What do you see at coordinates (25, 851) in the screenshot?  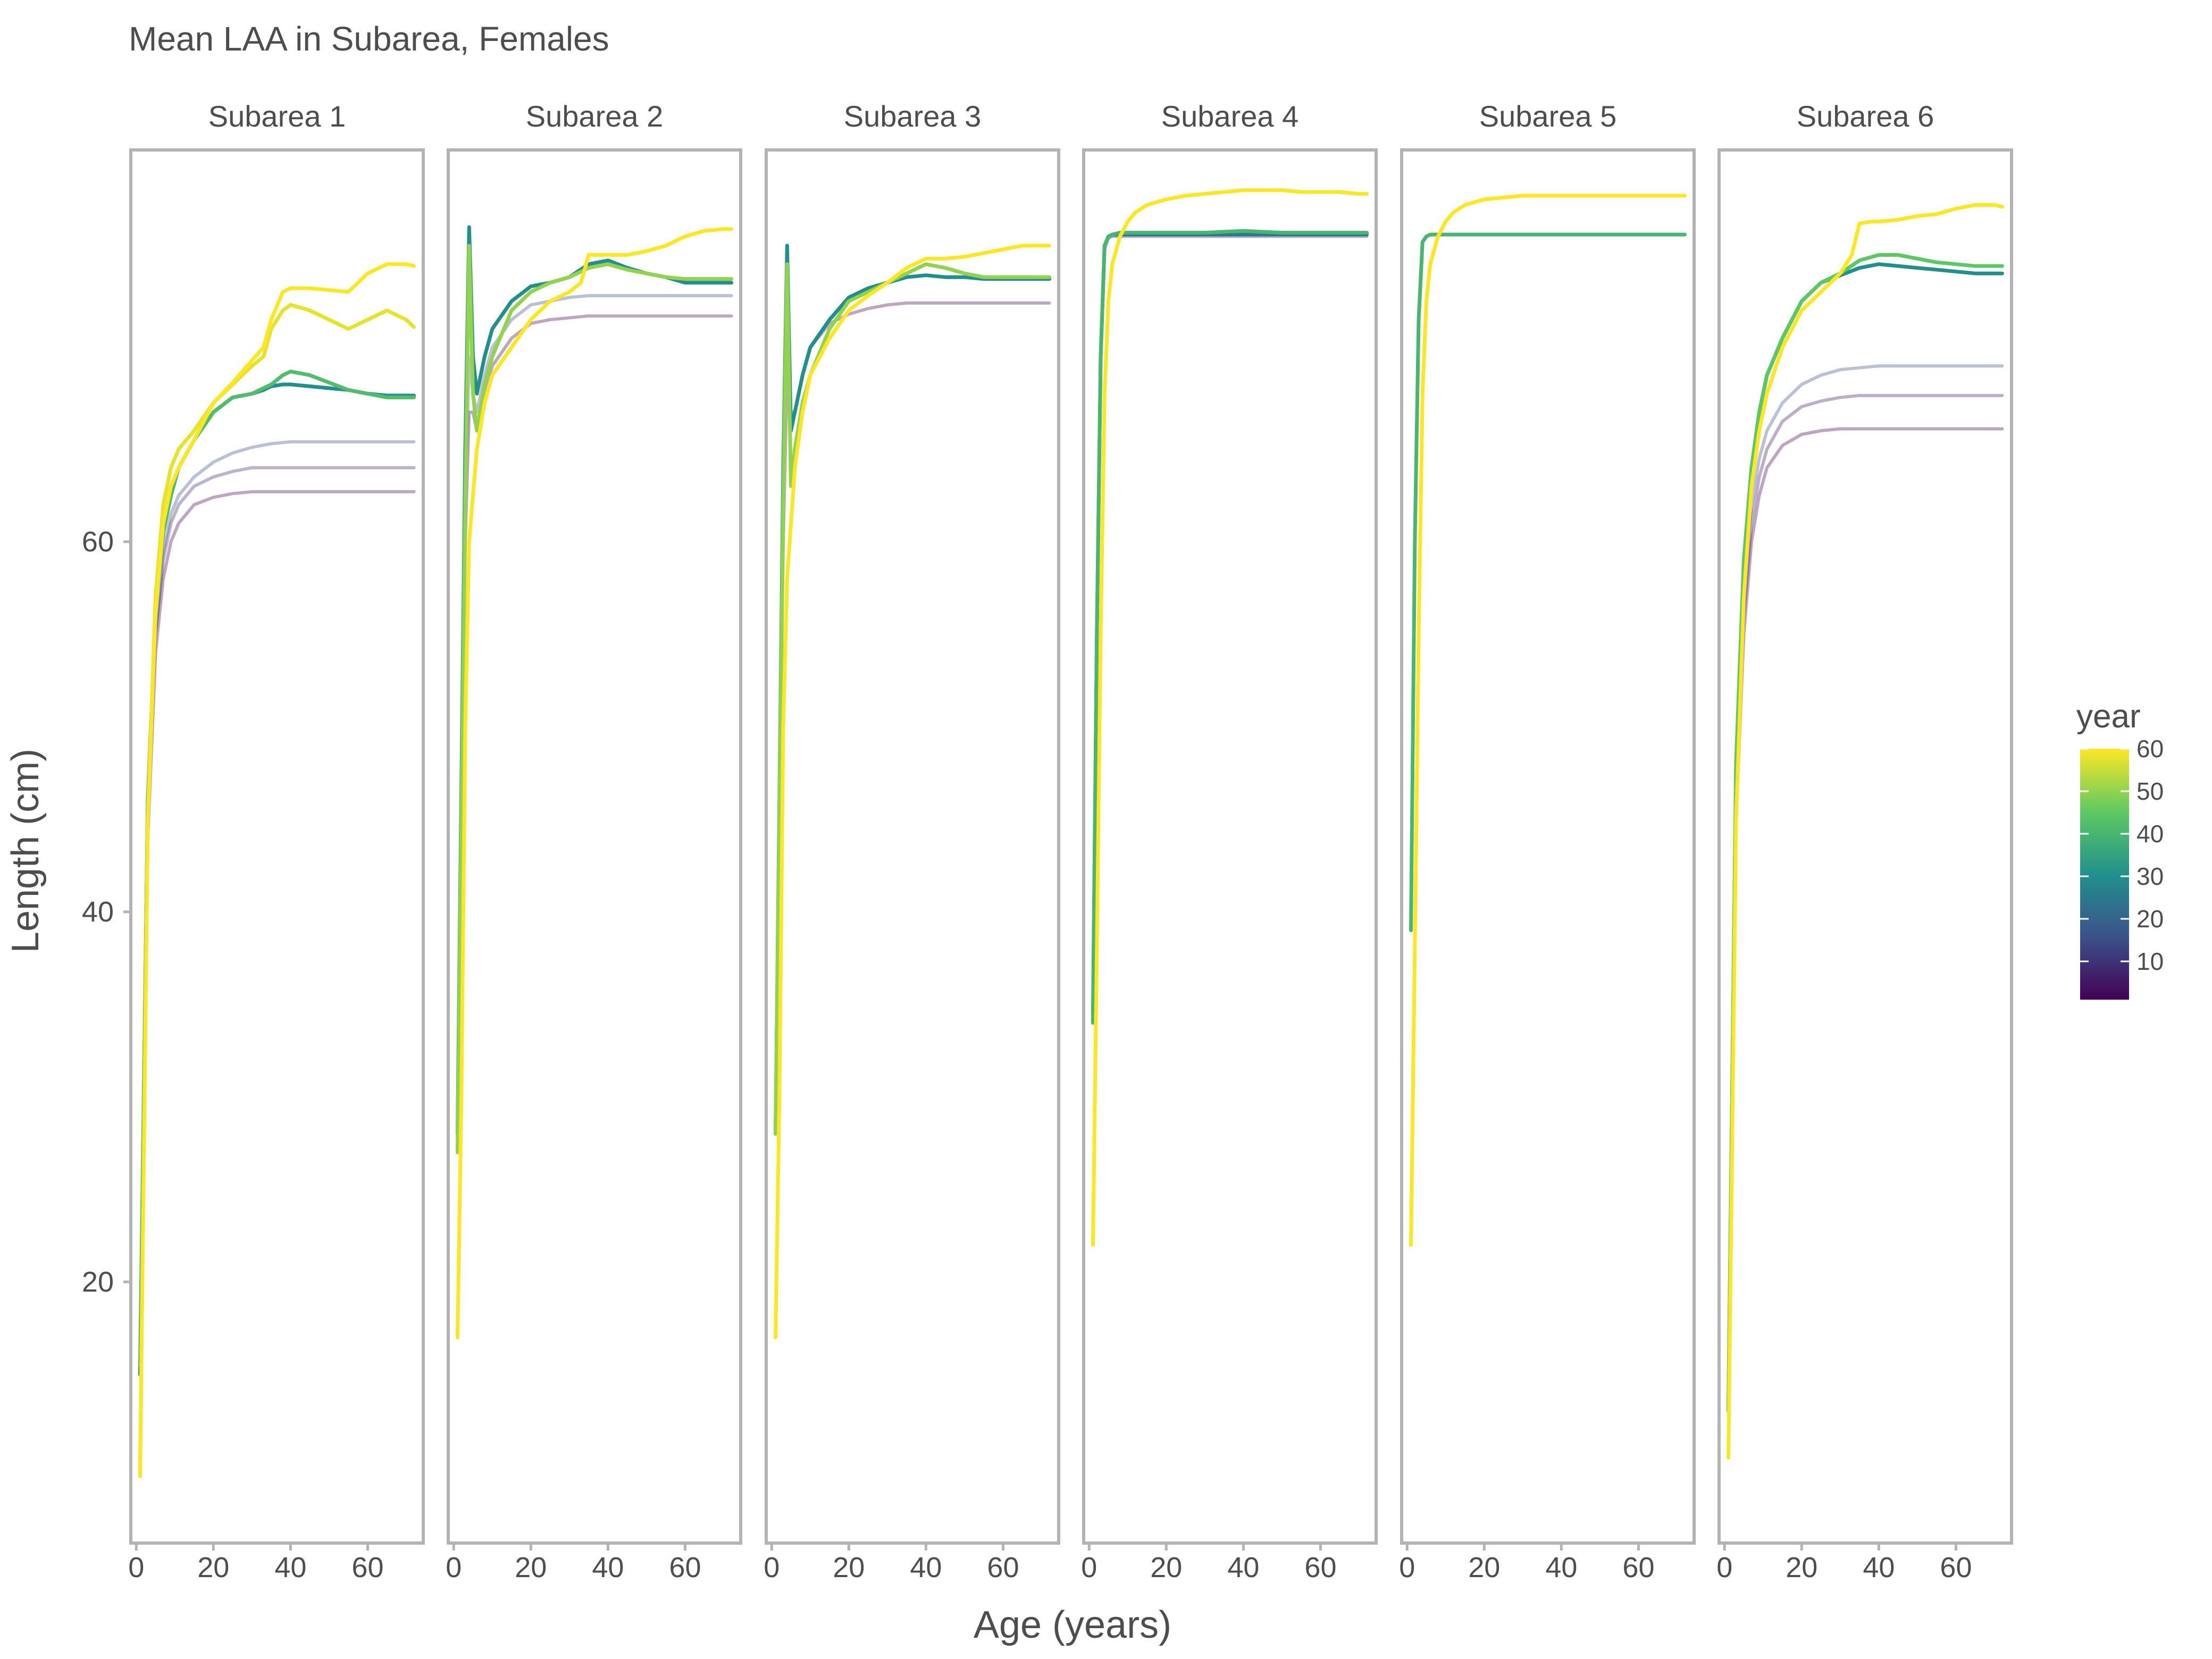 I see `y-axis-title: Length (cm)` at bounding box center [25, 851].